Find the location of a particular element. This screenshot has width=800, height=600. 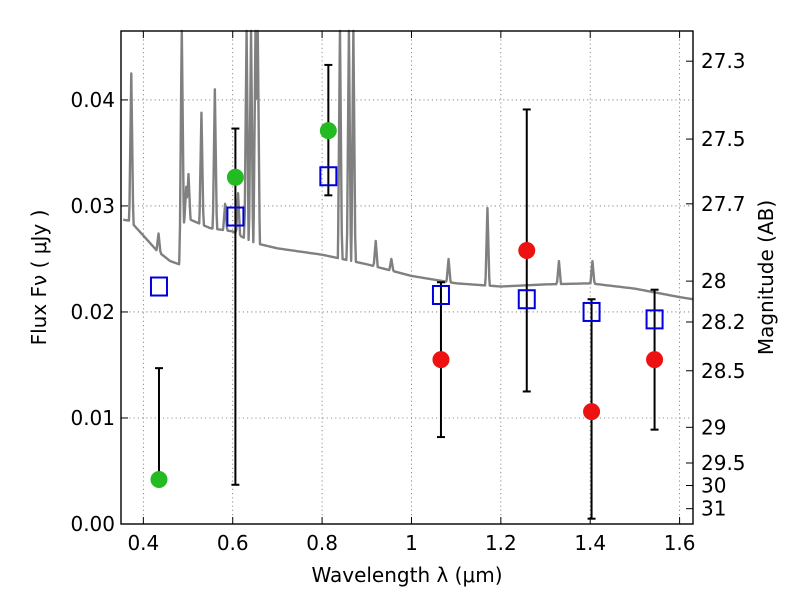

y-axis-ticks: 0.00 0.01 0.02 0.03 0.04 is located at coordinates (99, 312).